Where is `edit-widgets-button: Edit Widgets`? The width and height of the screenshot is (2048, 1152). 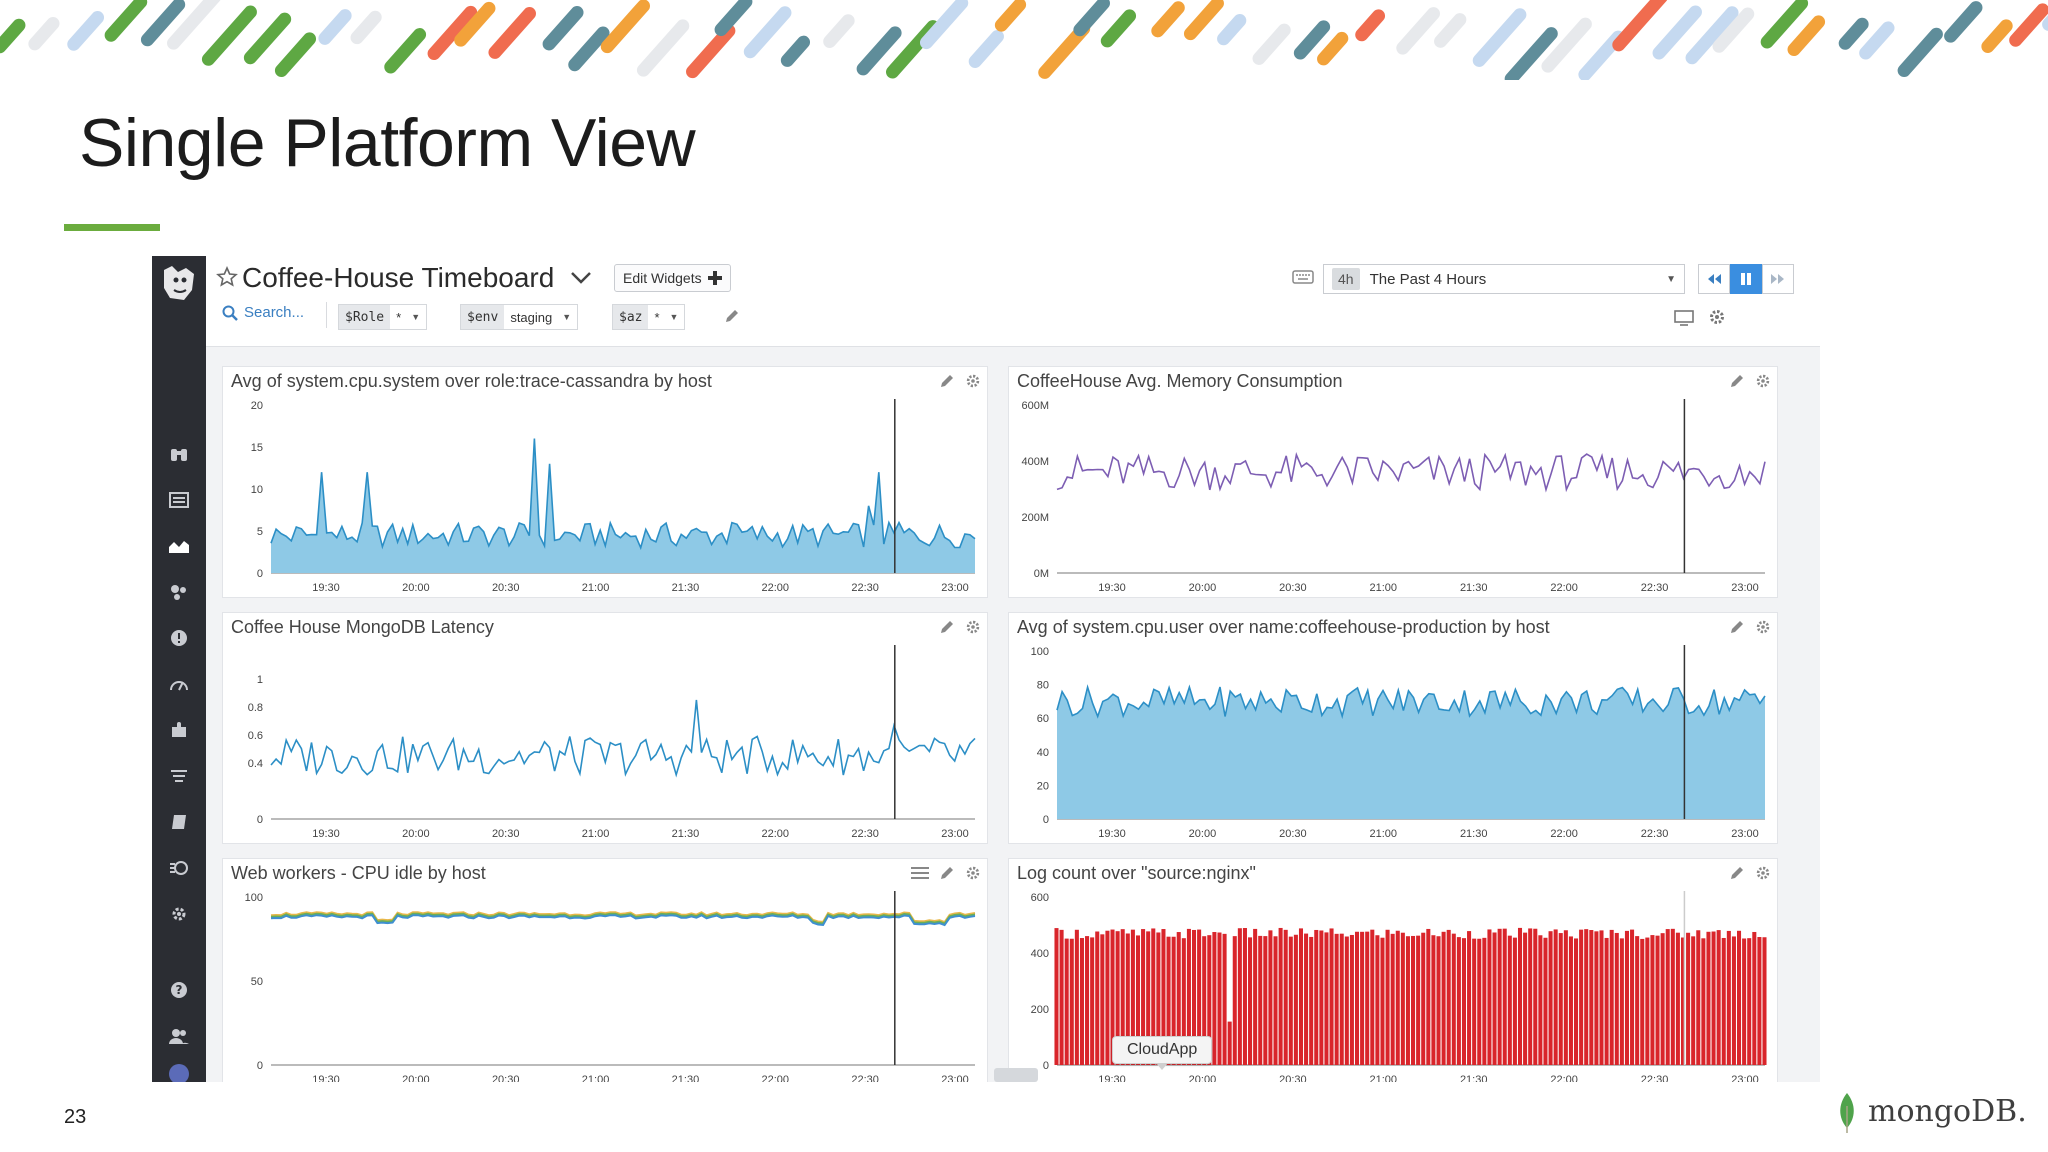
edit-widgets-button: Edit Widgets is located at coordinates (672, 278).